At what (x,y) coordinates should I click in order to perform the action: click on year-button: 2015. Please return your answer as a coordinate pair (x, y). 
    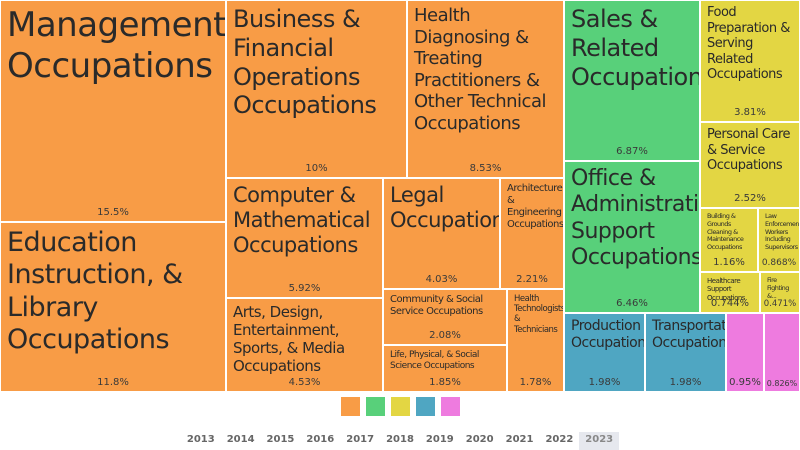
    Looking at the image, I should click on (280, 439).